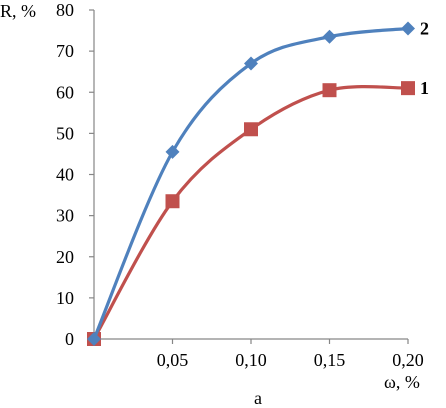 The height and width of the screenshot is (408, 446). Describe the element at coordinates (424, 29) in the screenshot. I see `series-2-label: 2` at that location.